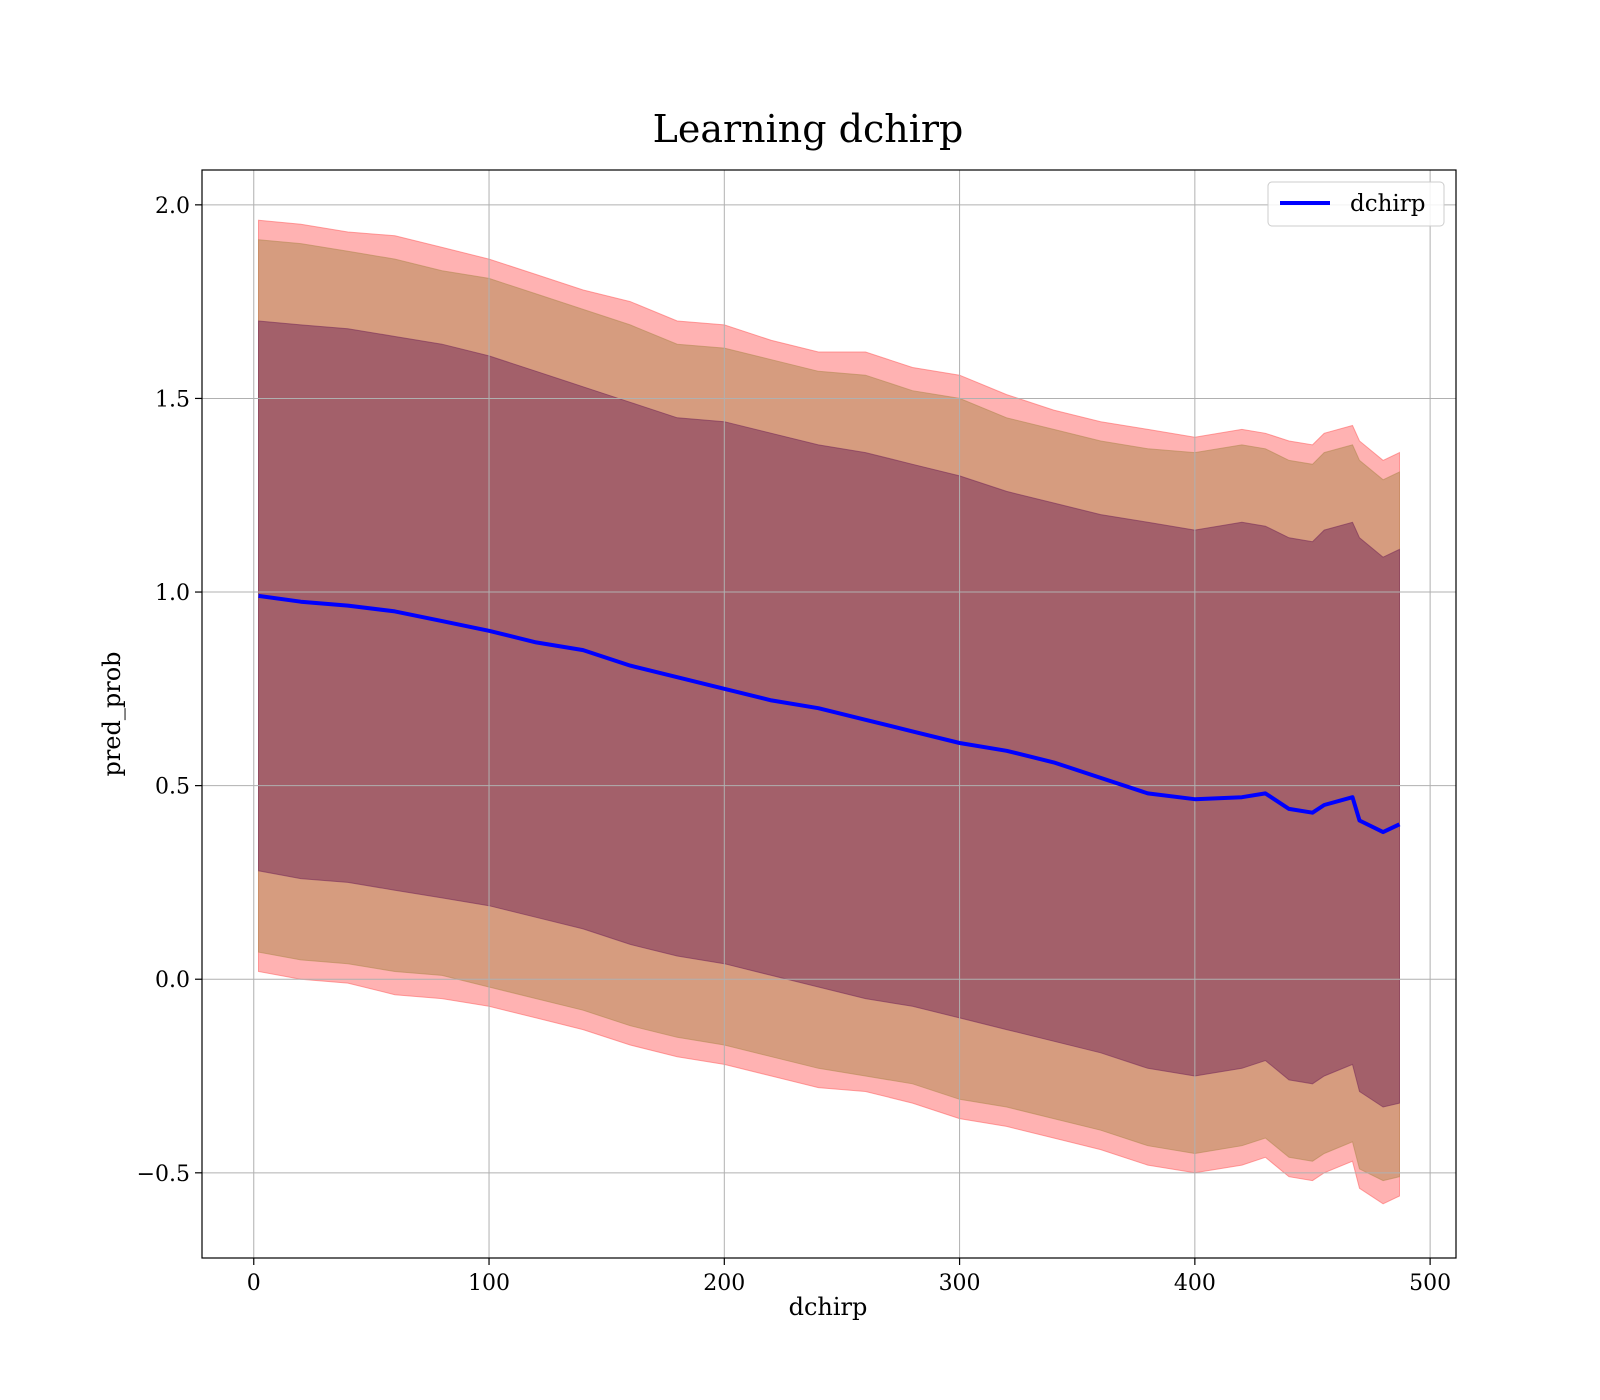 Image resolution: width=1600 pixels, height=1400 pixels. I want to click on x-tick-label: 200, so click(724, 1283).